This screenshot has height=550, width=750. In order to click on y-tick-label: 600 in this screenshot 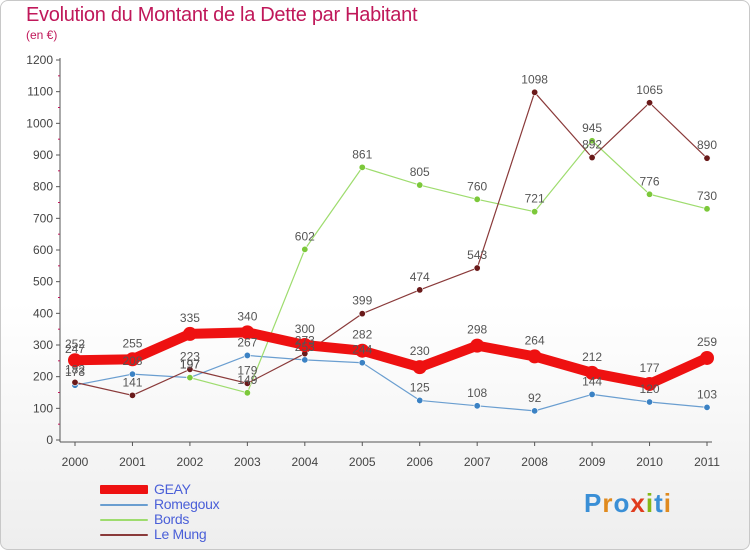, I will do `click(43, 250)`.